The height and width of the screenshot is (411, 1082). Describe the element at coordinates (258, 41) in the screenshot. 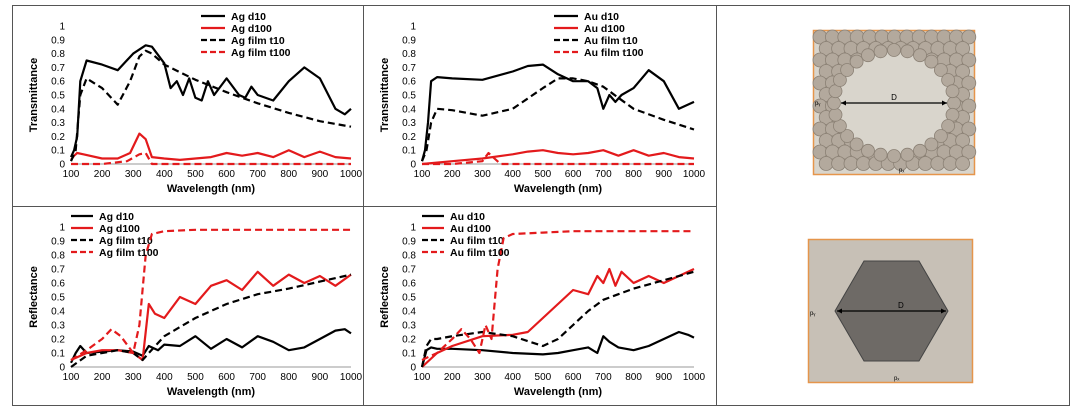

I see `legend-label: Ag film t10` at that location.